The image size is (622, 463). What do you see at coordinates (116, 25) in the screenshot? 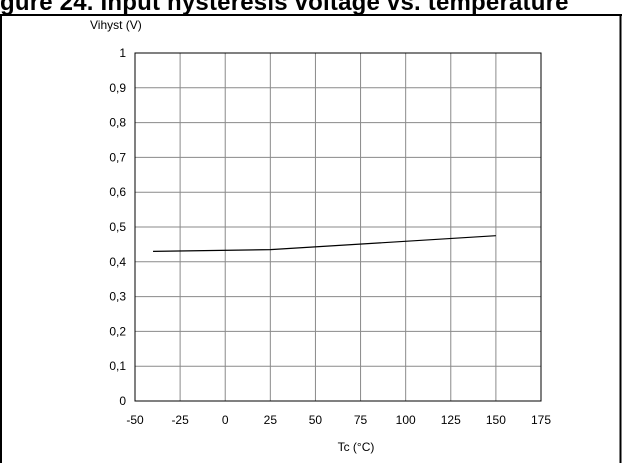
I see `y-axis-label: Vihyst (V)` at bounding box center [116, 25].